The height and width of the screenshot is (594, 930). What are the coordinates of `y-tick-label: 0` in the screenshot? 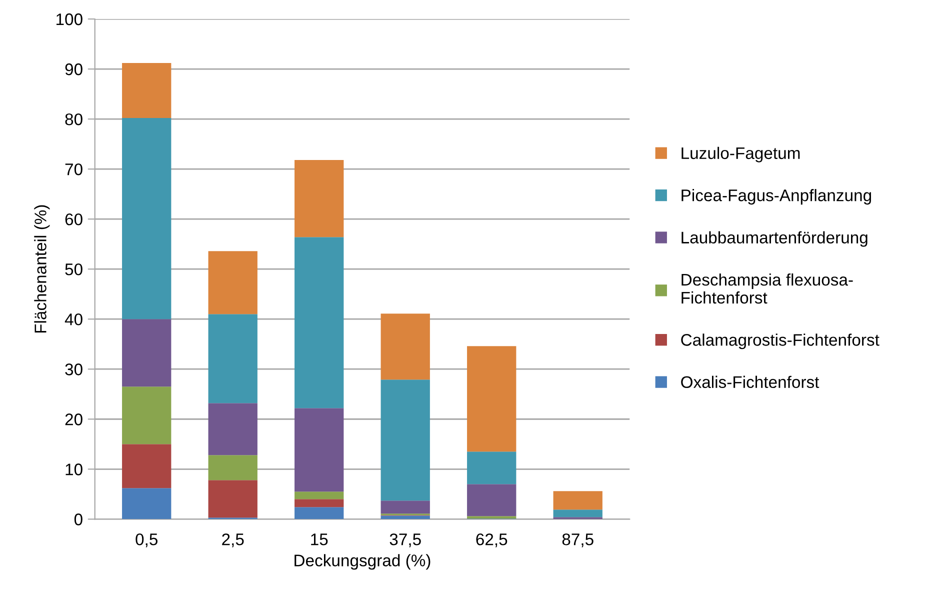 It's located at (78, 520).